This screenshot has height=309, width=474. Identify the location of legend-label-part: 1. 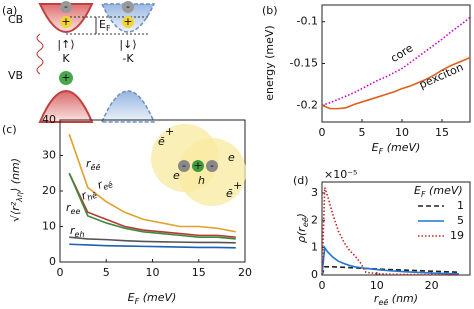
(460, 205).